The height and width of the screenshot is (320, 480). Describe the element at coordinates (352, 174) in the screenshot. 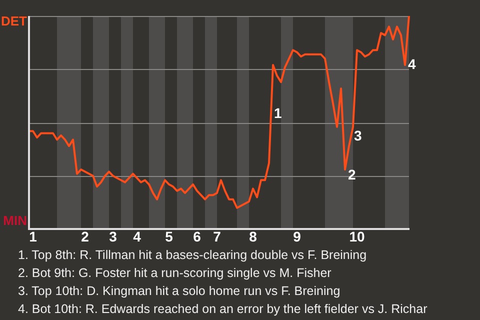

I see `annotation: 2` at that location.